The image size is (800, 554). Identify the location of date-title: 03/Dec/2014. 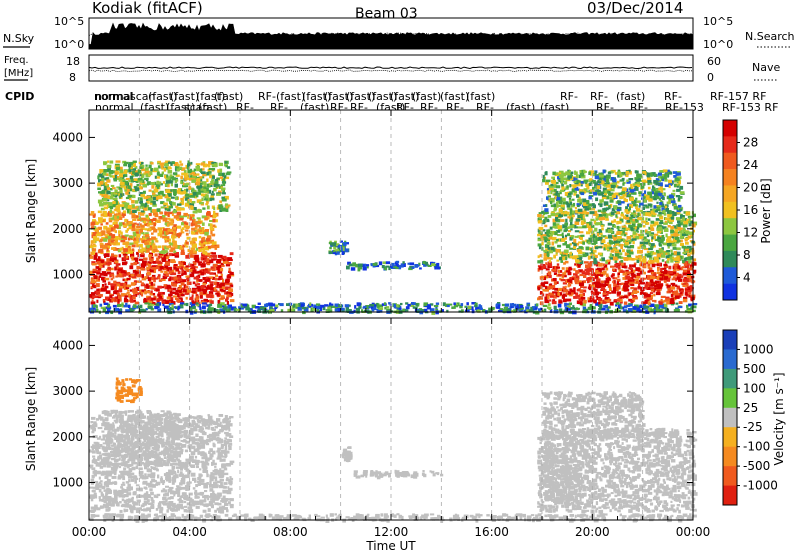
(635, 8).